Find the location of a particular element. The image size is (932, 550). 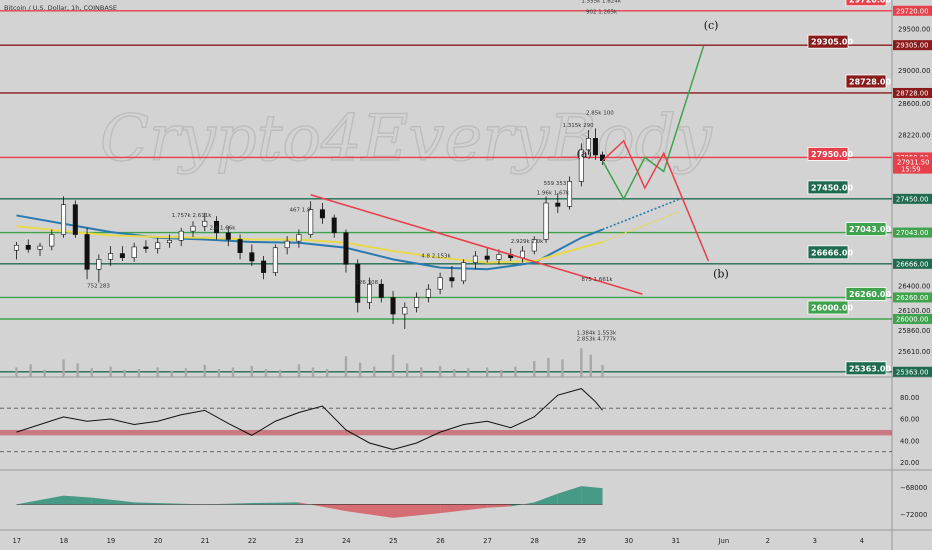

level-tag-5: 27043.00 is located at coordinates (870, 229).